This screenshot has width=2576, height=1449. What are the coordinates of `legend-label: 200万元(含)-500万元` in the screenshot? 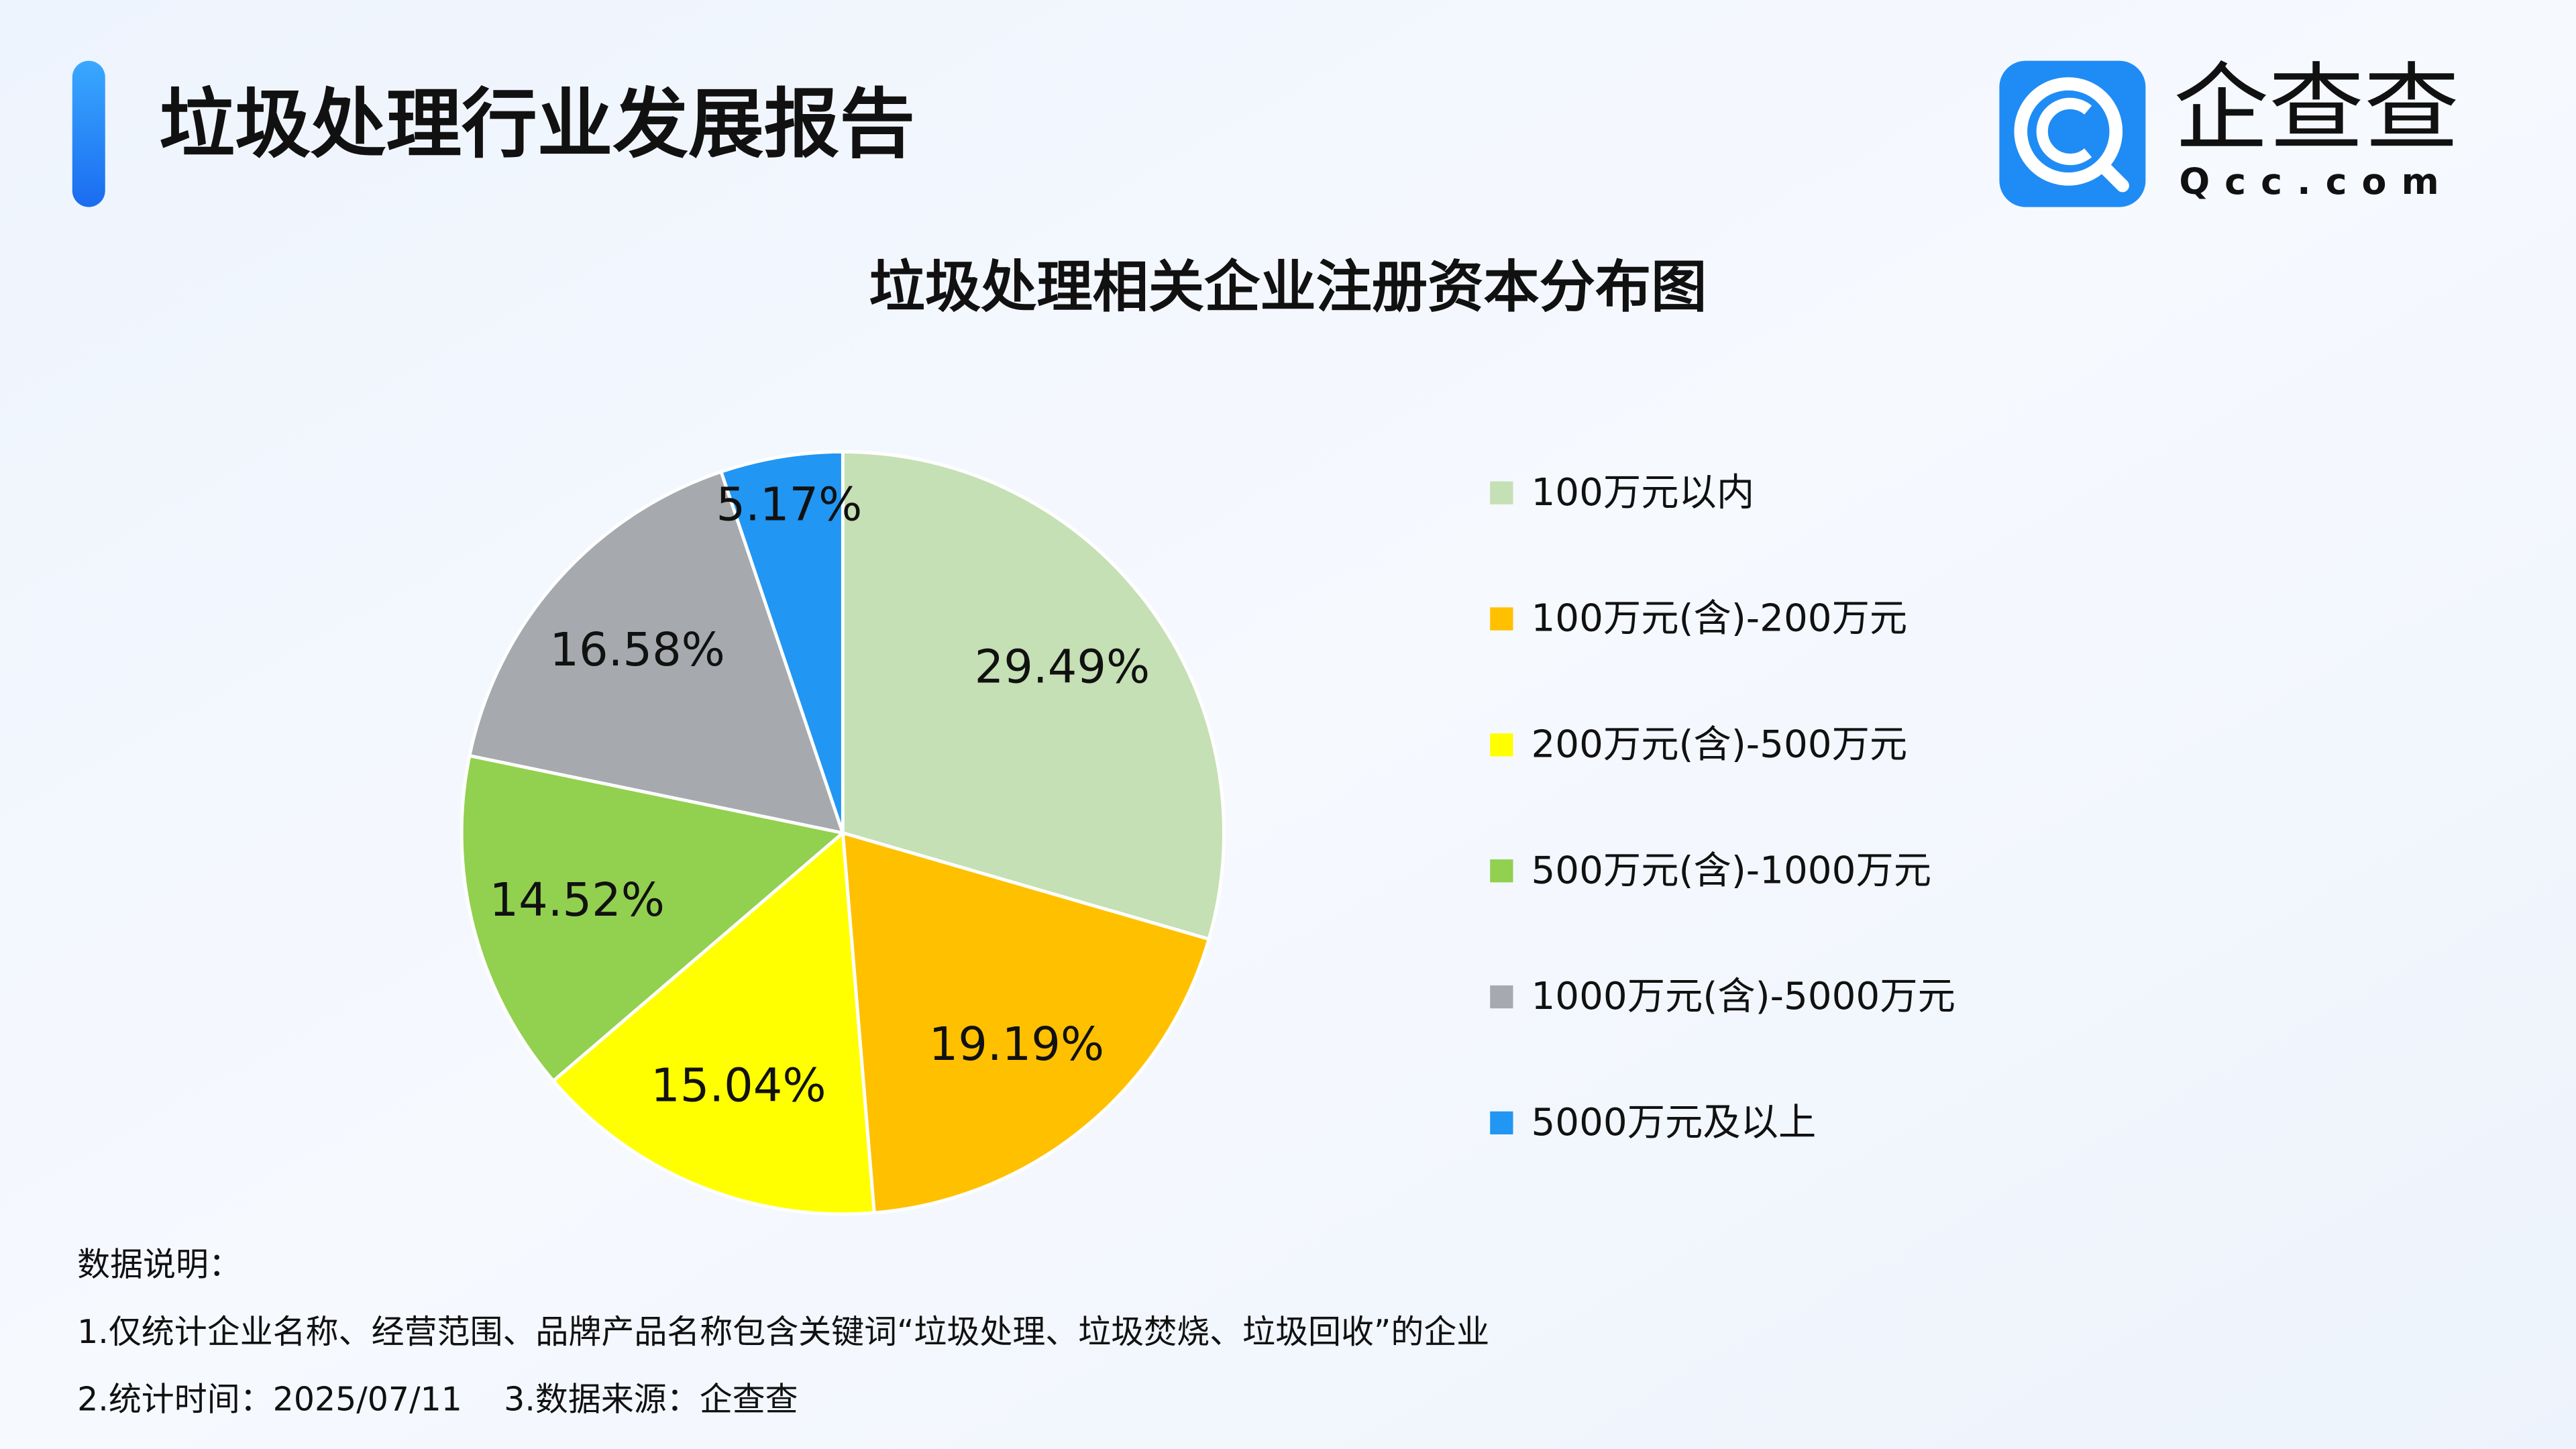 It's located at (1719, 744).